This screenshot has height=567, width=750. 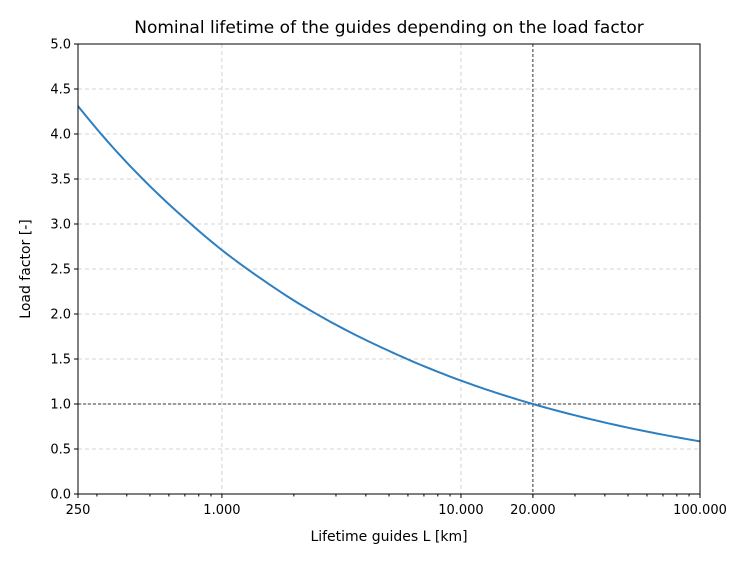 What do you see at coordinates (60, 180) in the screenshot?
I see `y-tick-label: 3.5` at bounding box center [60, 180].